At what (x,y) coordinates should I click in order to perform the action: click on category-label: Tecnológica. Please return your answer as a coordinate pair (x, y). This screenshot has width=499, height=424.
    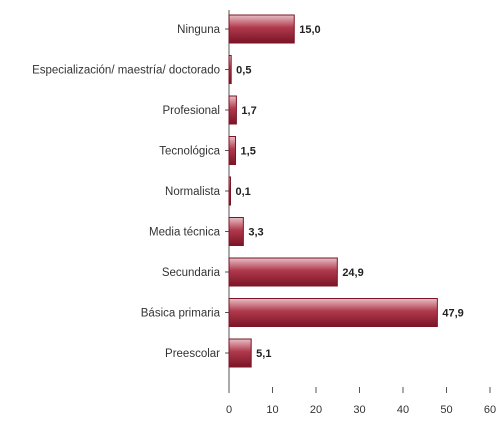
    Looking at the image, I should click on (189, 152).